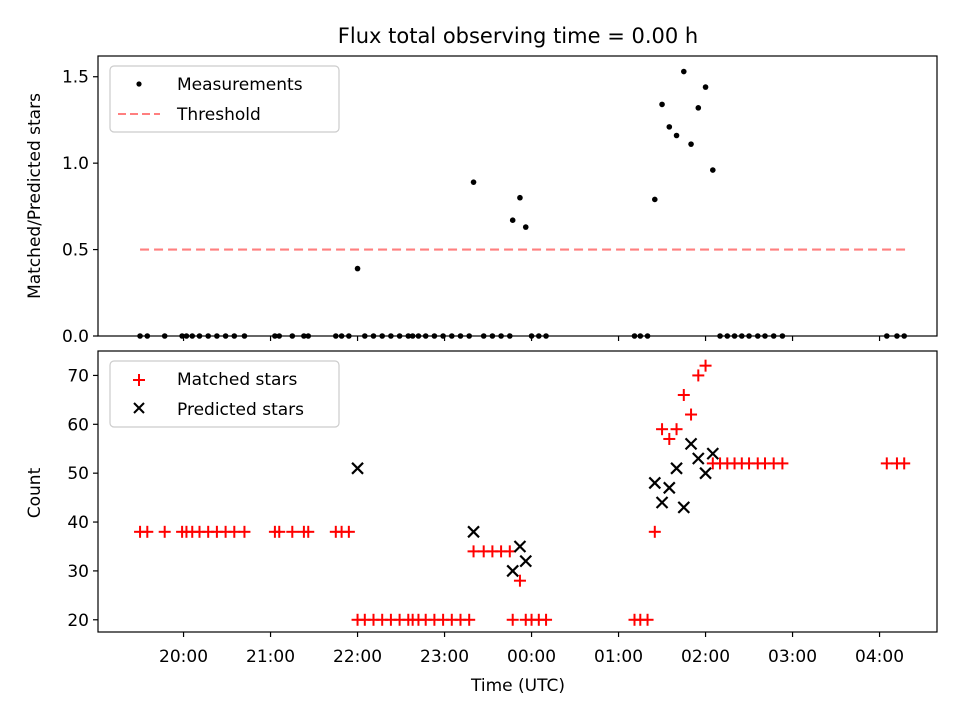  I want to click on panel-bottom-legend: Matched stars Predicted stars, so click(224, 394).